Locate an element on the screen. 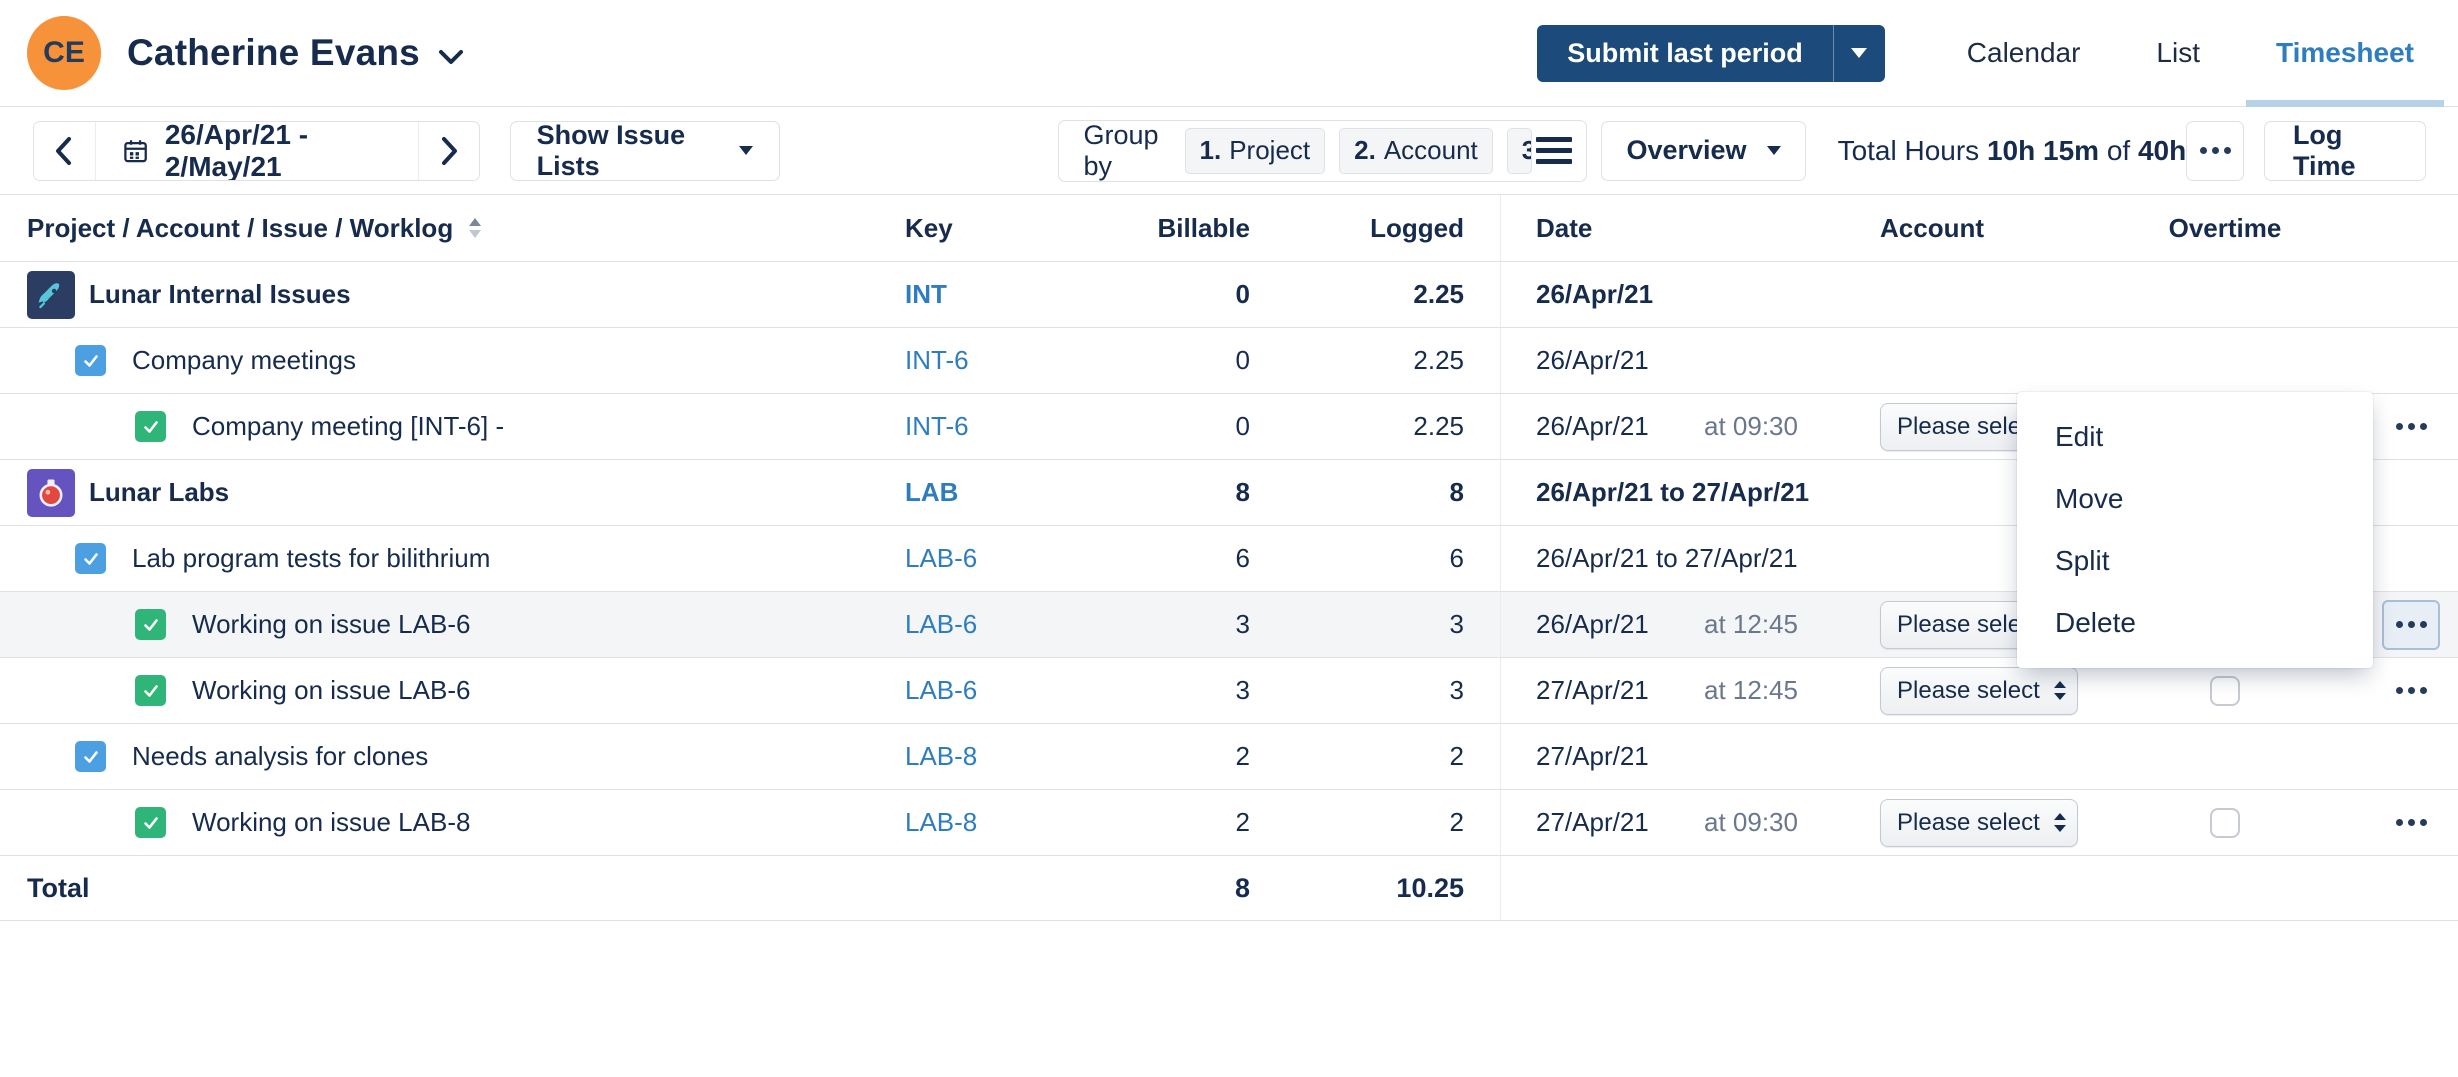 The width and height of the screenshot is (2458, 1077). logged-value: 2 is located at coordinates (1456, 756).